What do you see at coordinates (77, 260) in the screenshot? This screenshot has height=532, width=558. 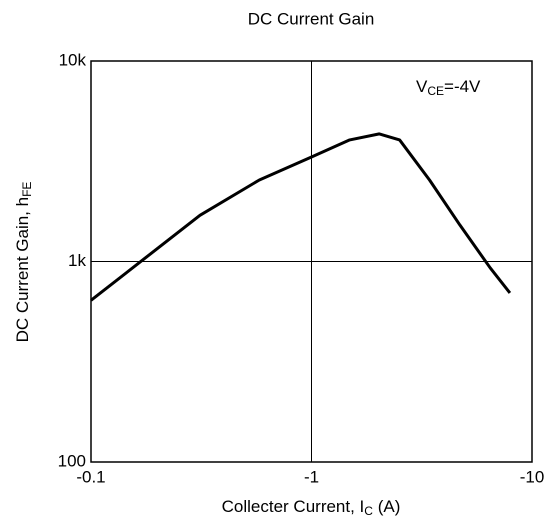 I see `y-tick-label: 1k` at bounding box center [77, 260].